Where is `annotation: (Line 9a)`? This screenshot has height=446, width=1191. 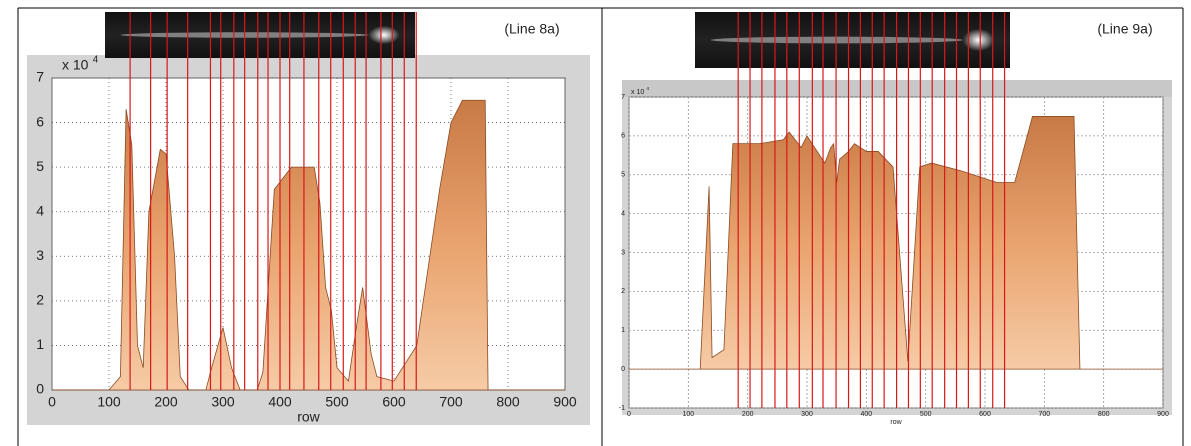 annotation: (Line 9a) is located at coordinates (1124, 29).